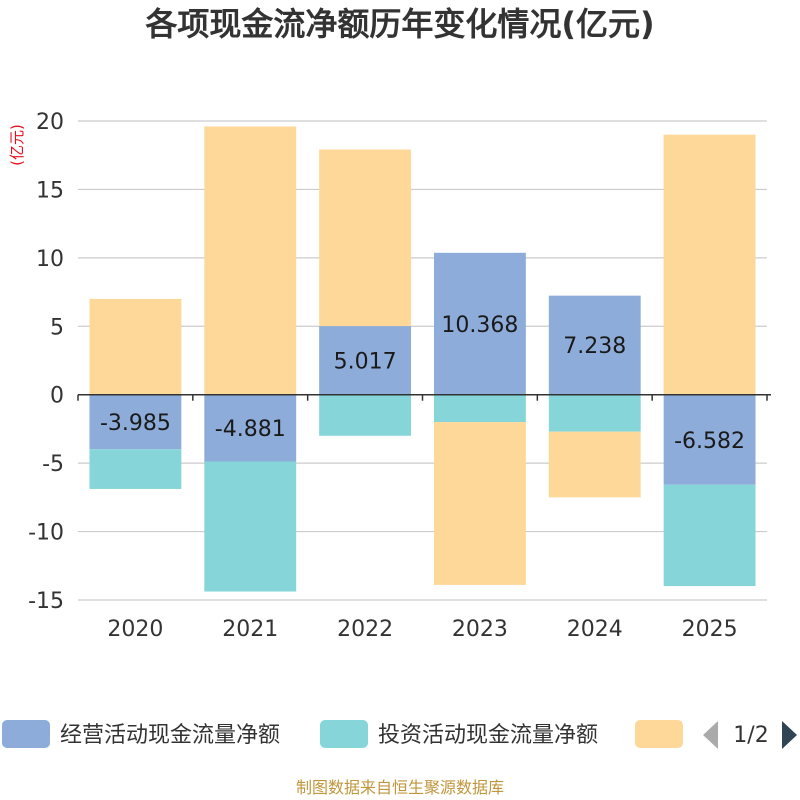 The height and width of the screenshot is (800, 800). Describe the element at coordinates (50, 259) in the screenshot. I see `y-tick-label: 10` at that location.